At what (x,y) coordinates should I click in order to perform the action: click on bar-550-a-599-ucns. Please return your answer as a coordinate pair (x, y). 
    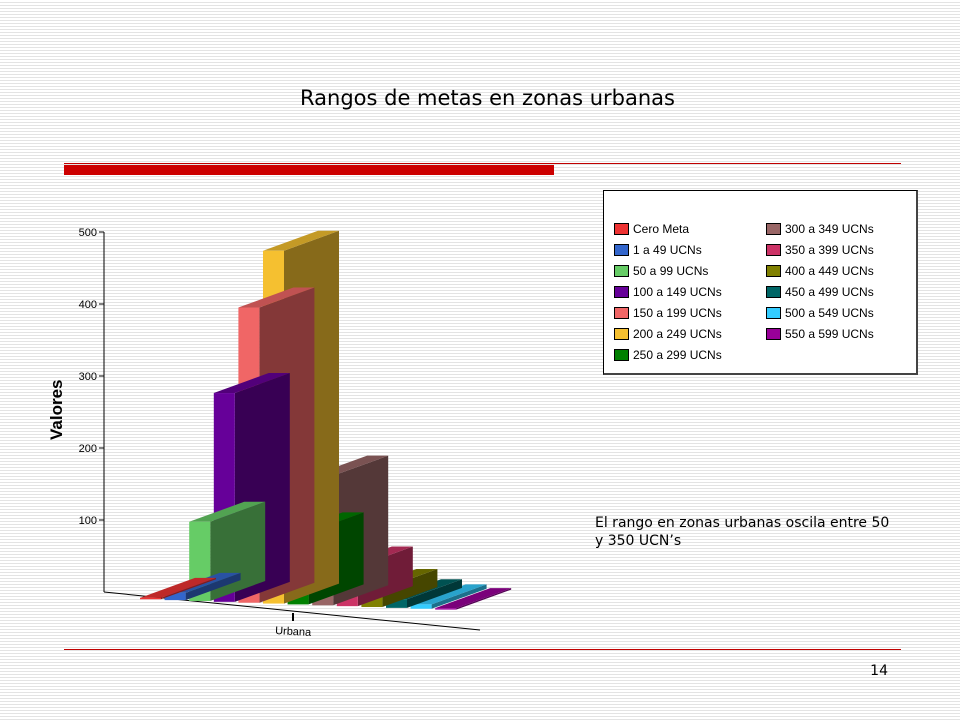
    Looking at the image, I should click on (473, 599).